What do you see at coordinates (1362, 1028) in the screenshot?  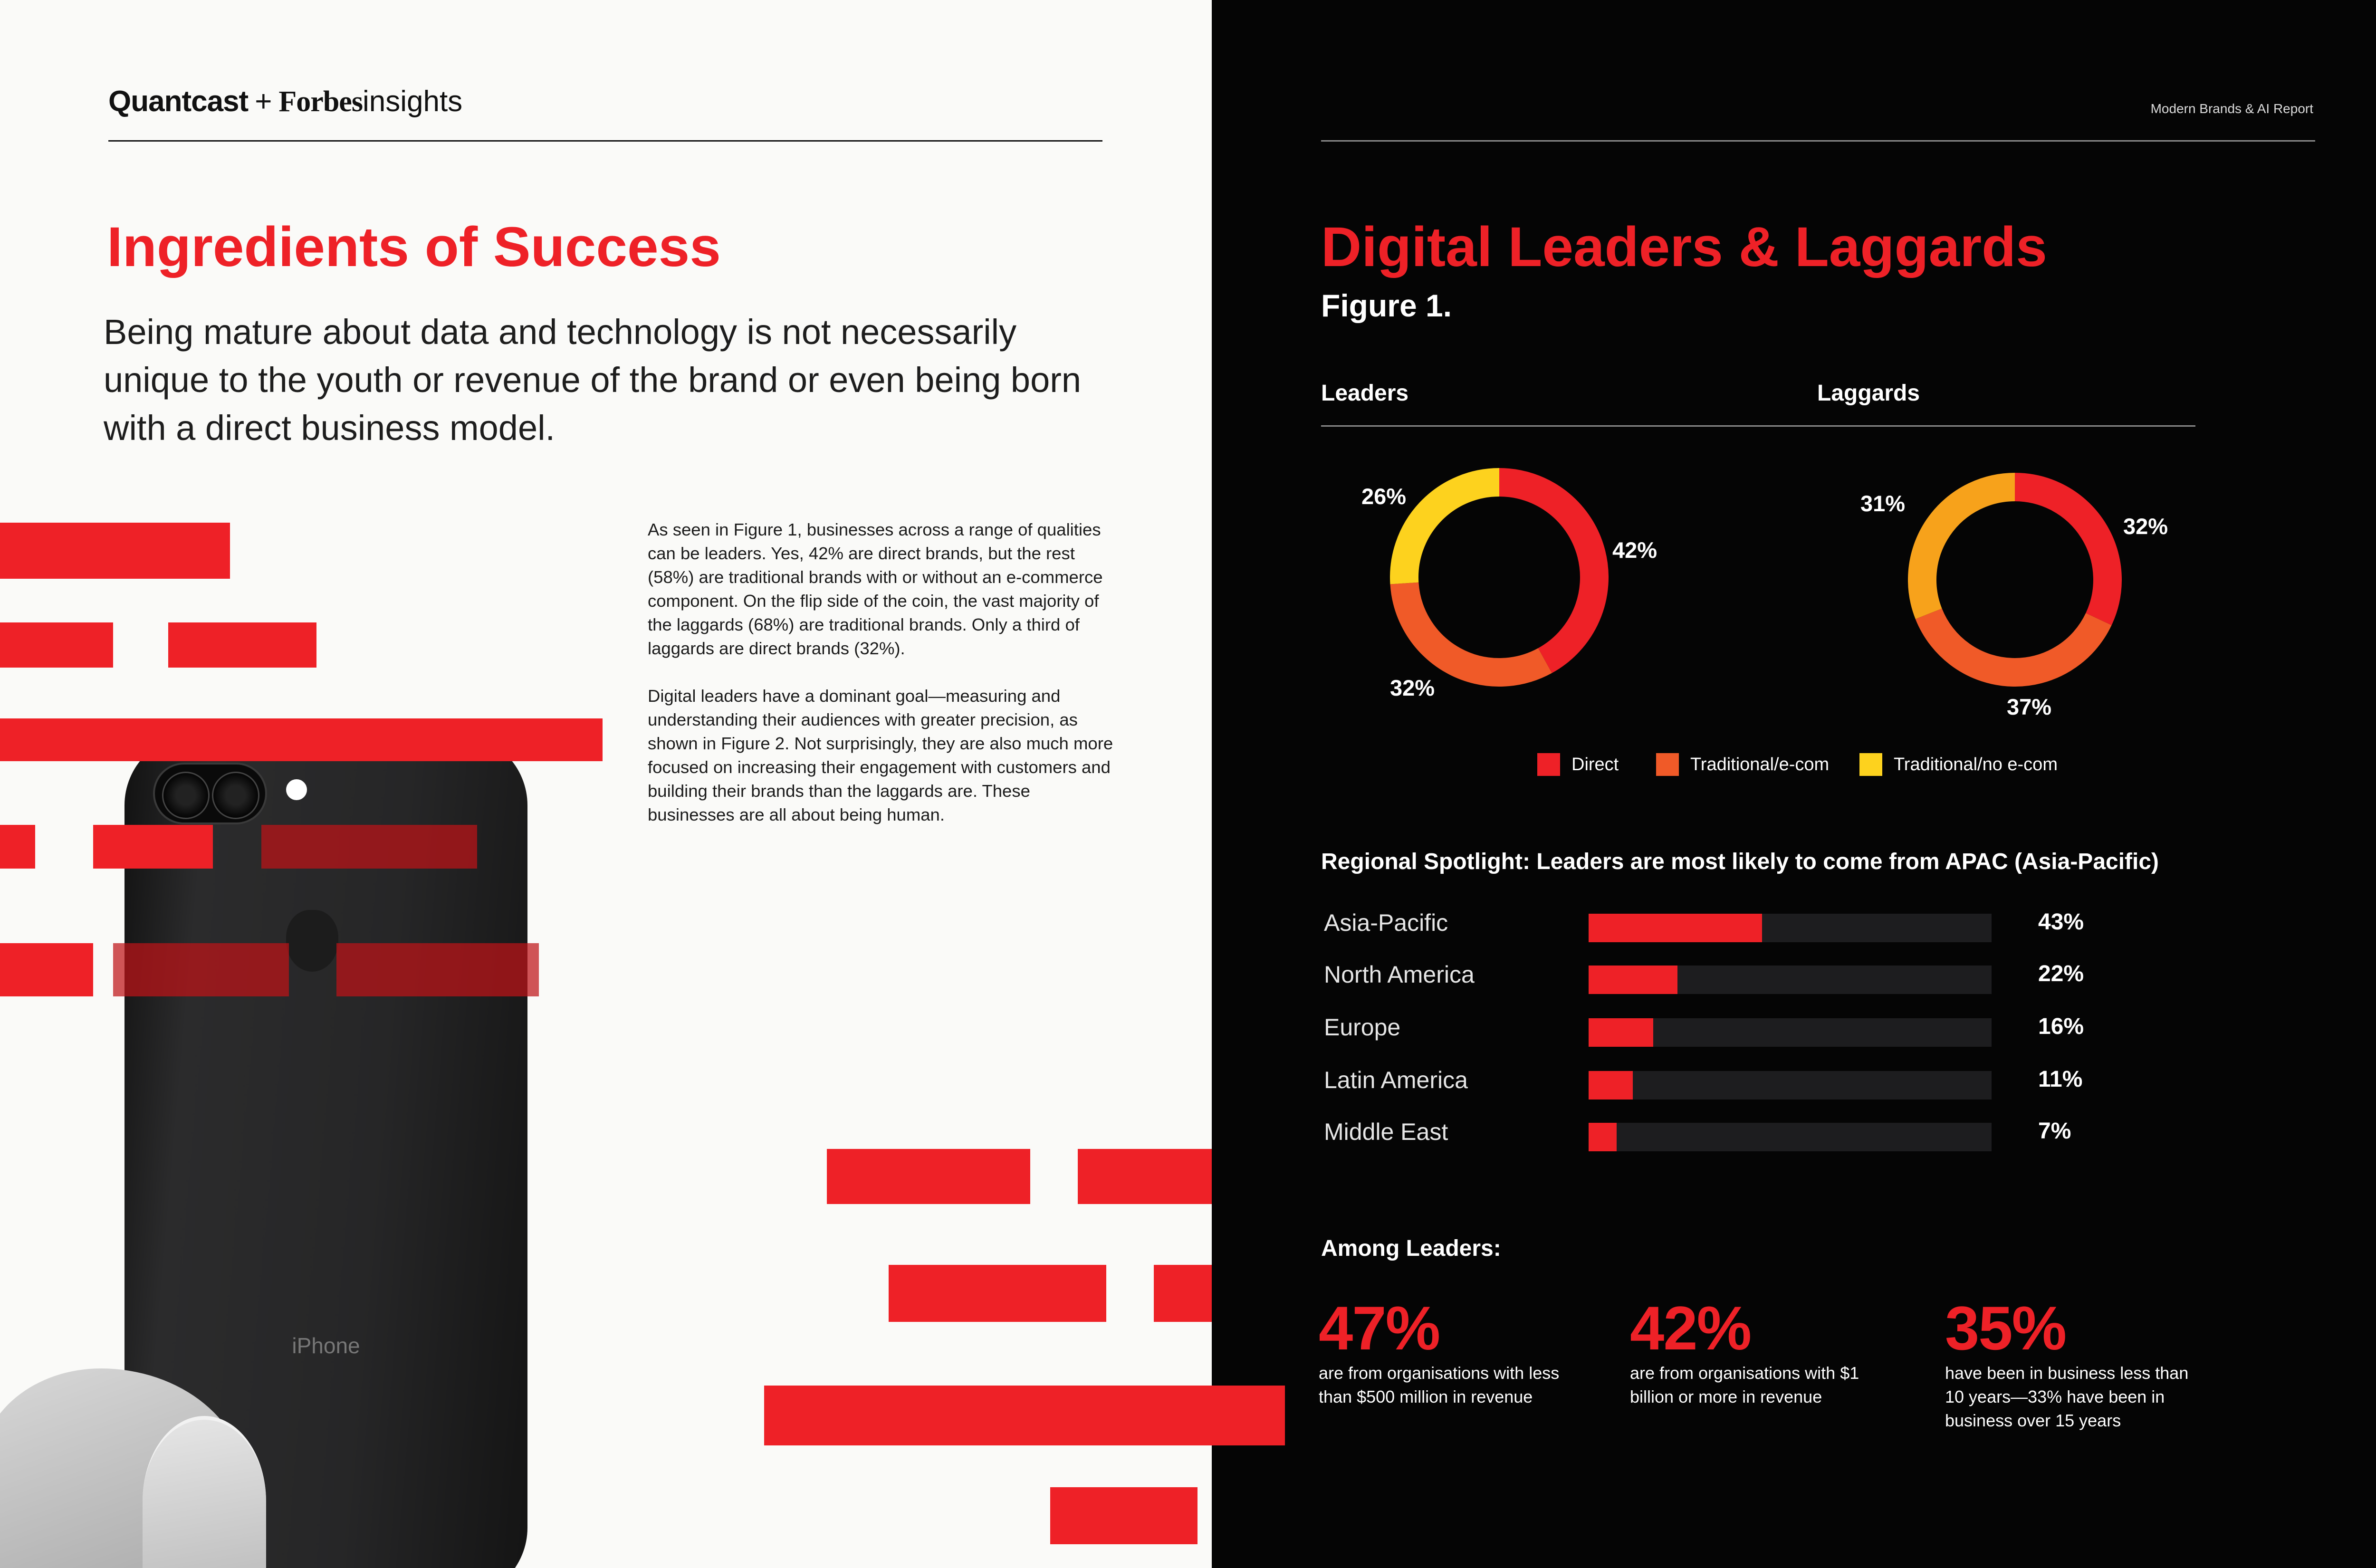 I see `region-label: Europe` at bounding box center [1362, 1028].